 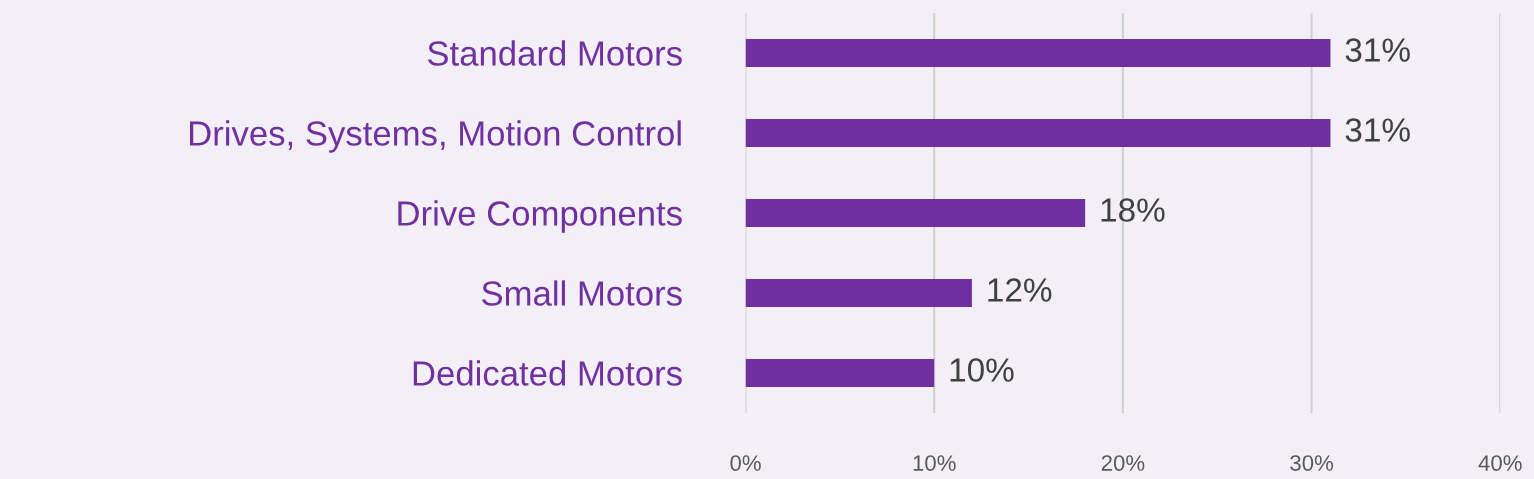 I want to click on data-label: 10%, so click(x=982, y=370).